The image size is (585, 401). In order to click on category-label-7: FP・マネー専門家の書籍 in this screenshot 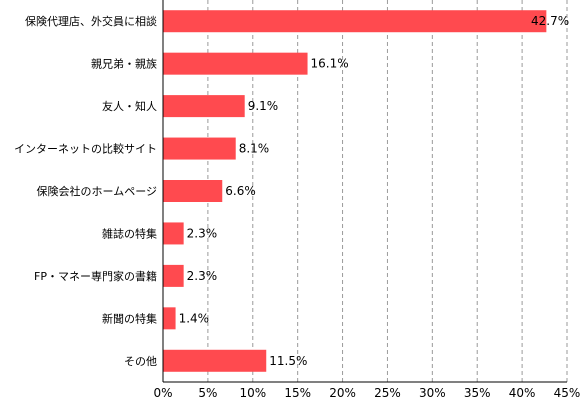, I will do `click(95, 276)`.